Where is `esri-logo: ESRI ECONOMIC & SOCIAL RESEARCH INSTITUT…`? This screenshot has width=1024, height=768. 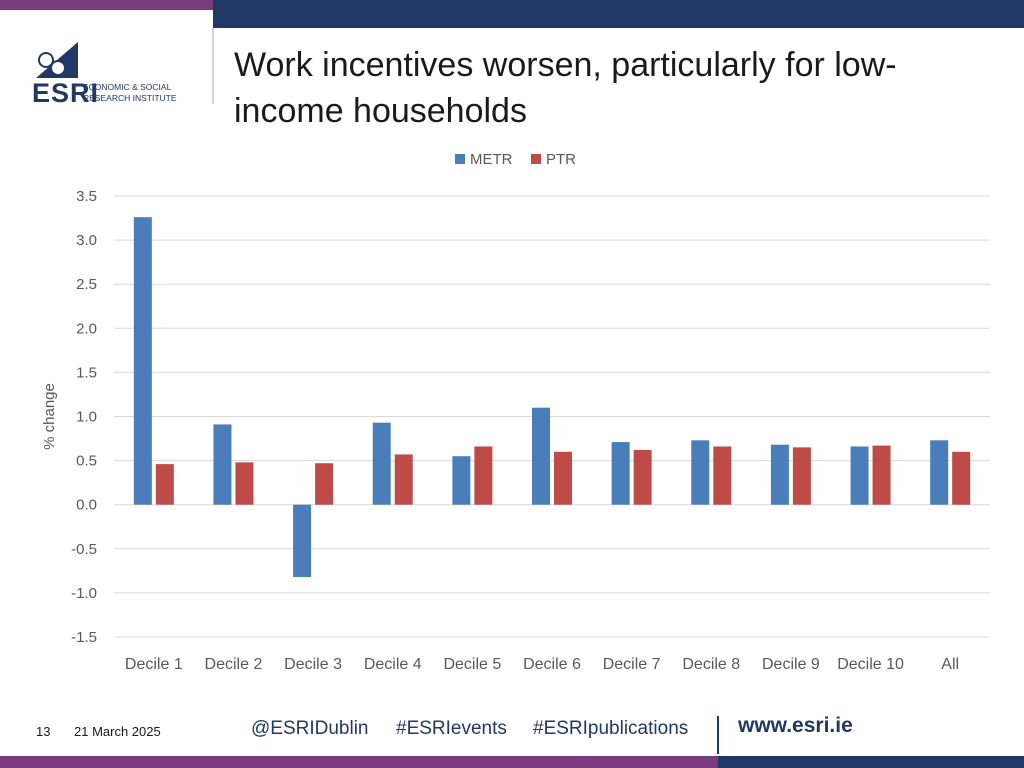 esri-logo: ESRI ECONOMIC & SOCIAL RESEARCH INSTITUT… is located at coordinates (115, 75).